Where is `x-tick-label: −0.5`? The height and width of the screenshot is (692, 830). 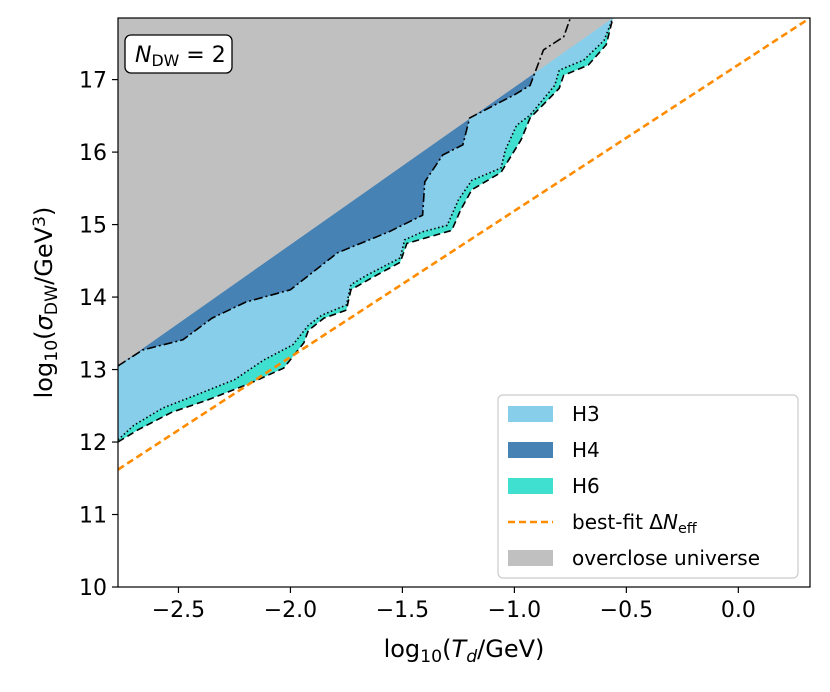
x-tick-label: −0.5 is located at coordinates (626, 610).